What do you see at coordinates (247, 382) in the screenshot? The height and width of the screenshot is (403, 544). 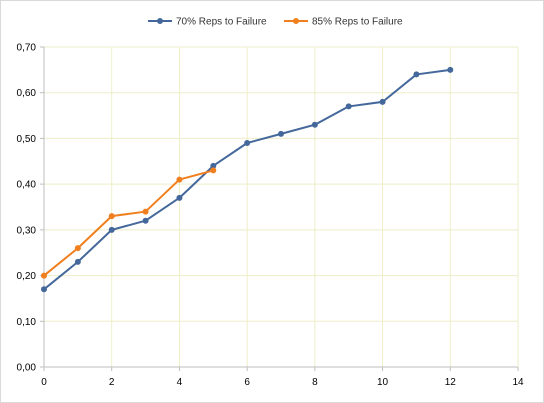 I see `x-tick-label: 6` at bounding box center [247, 382].